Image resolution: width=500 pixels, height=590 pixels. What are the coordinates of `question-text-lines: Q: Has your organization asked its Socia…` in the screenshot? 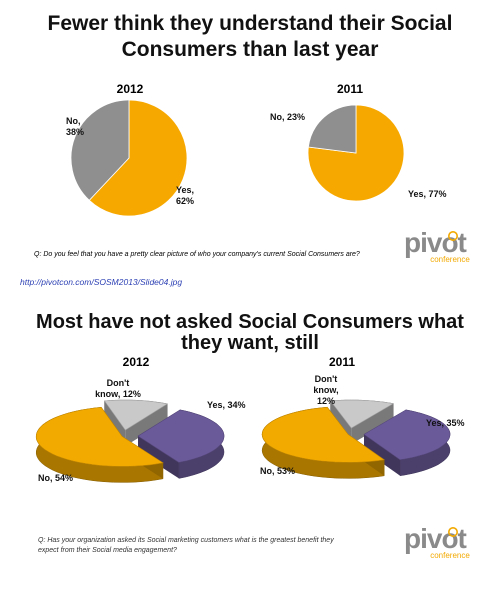 It's located at (186, 545).